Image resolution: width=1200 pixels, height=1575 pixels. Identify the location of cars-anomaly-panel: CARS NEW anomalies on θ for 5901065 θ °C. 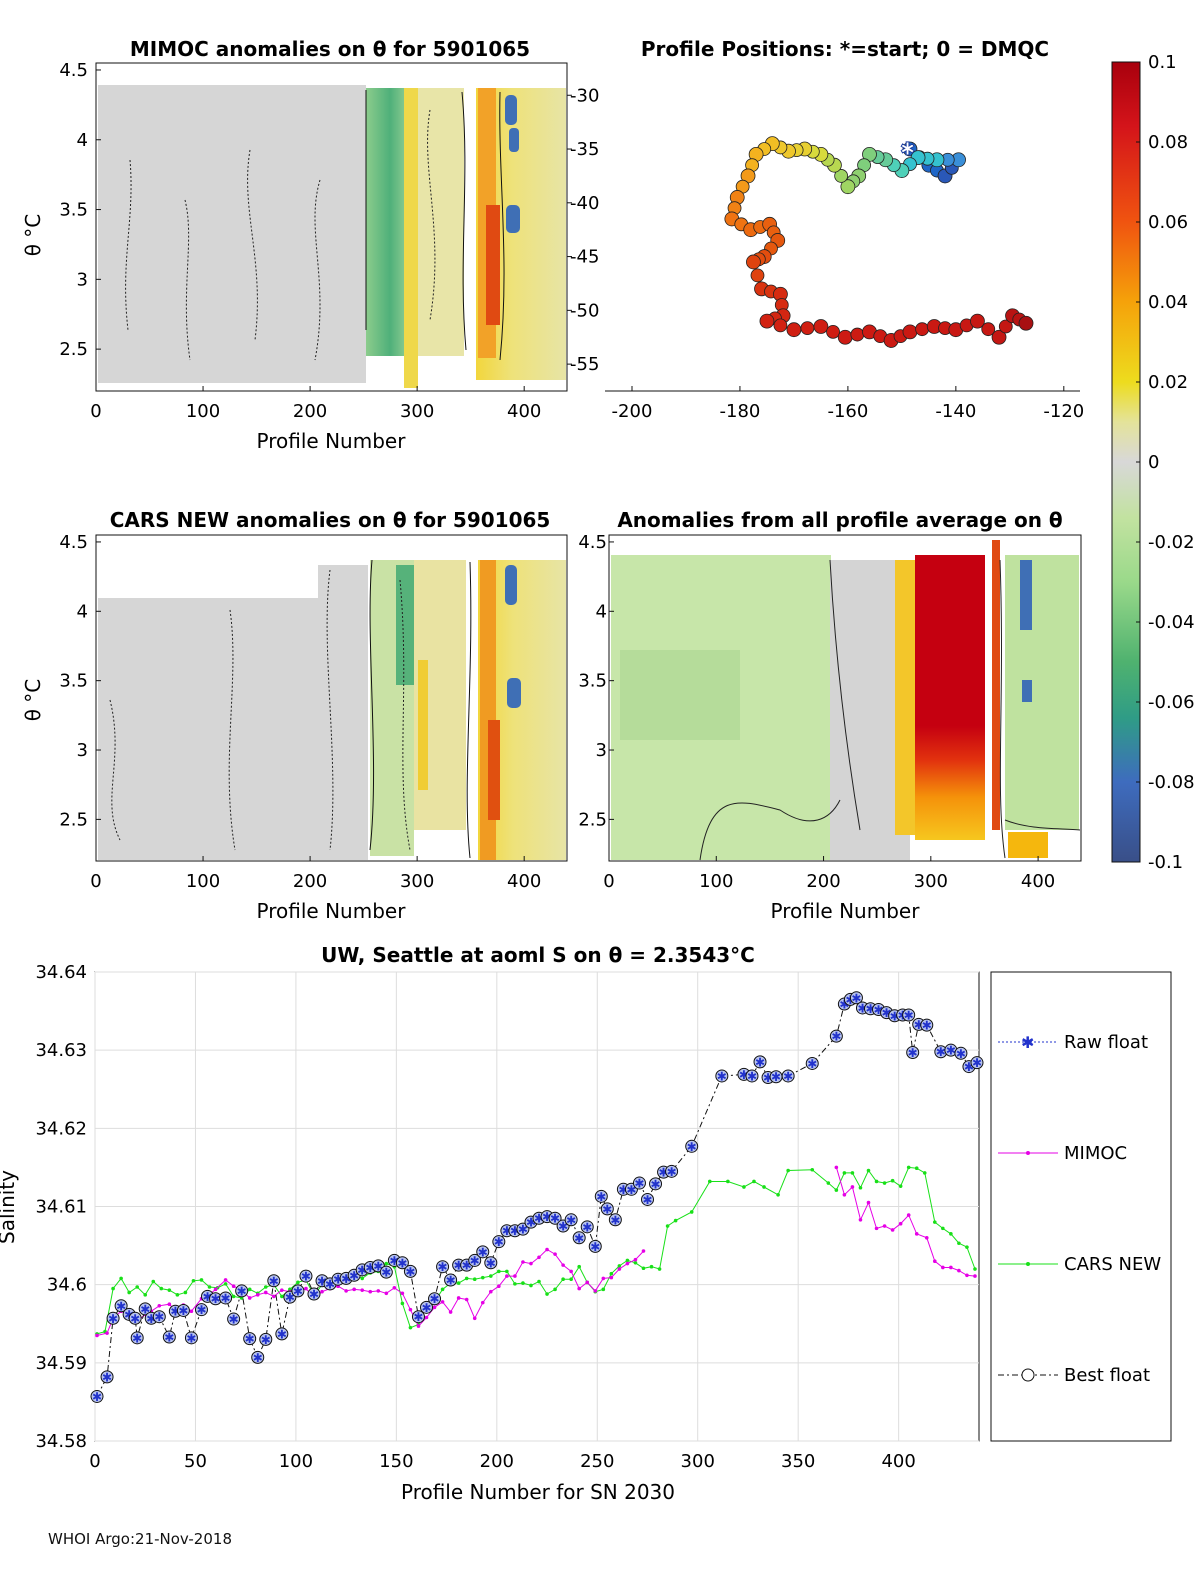
(294, 715).